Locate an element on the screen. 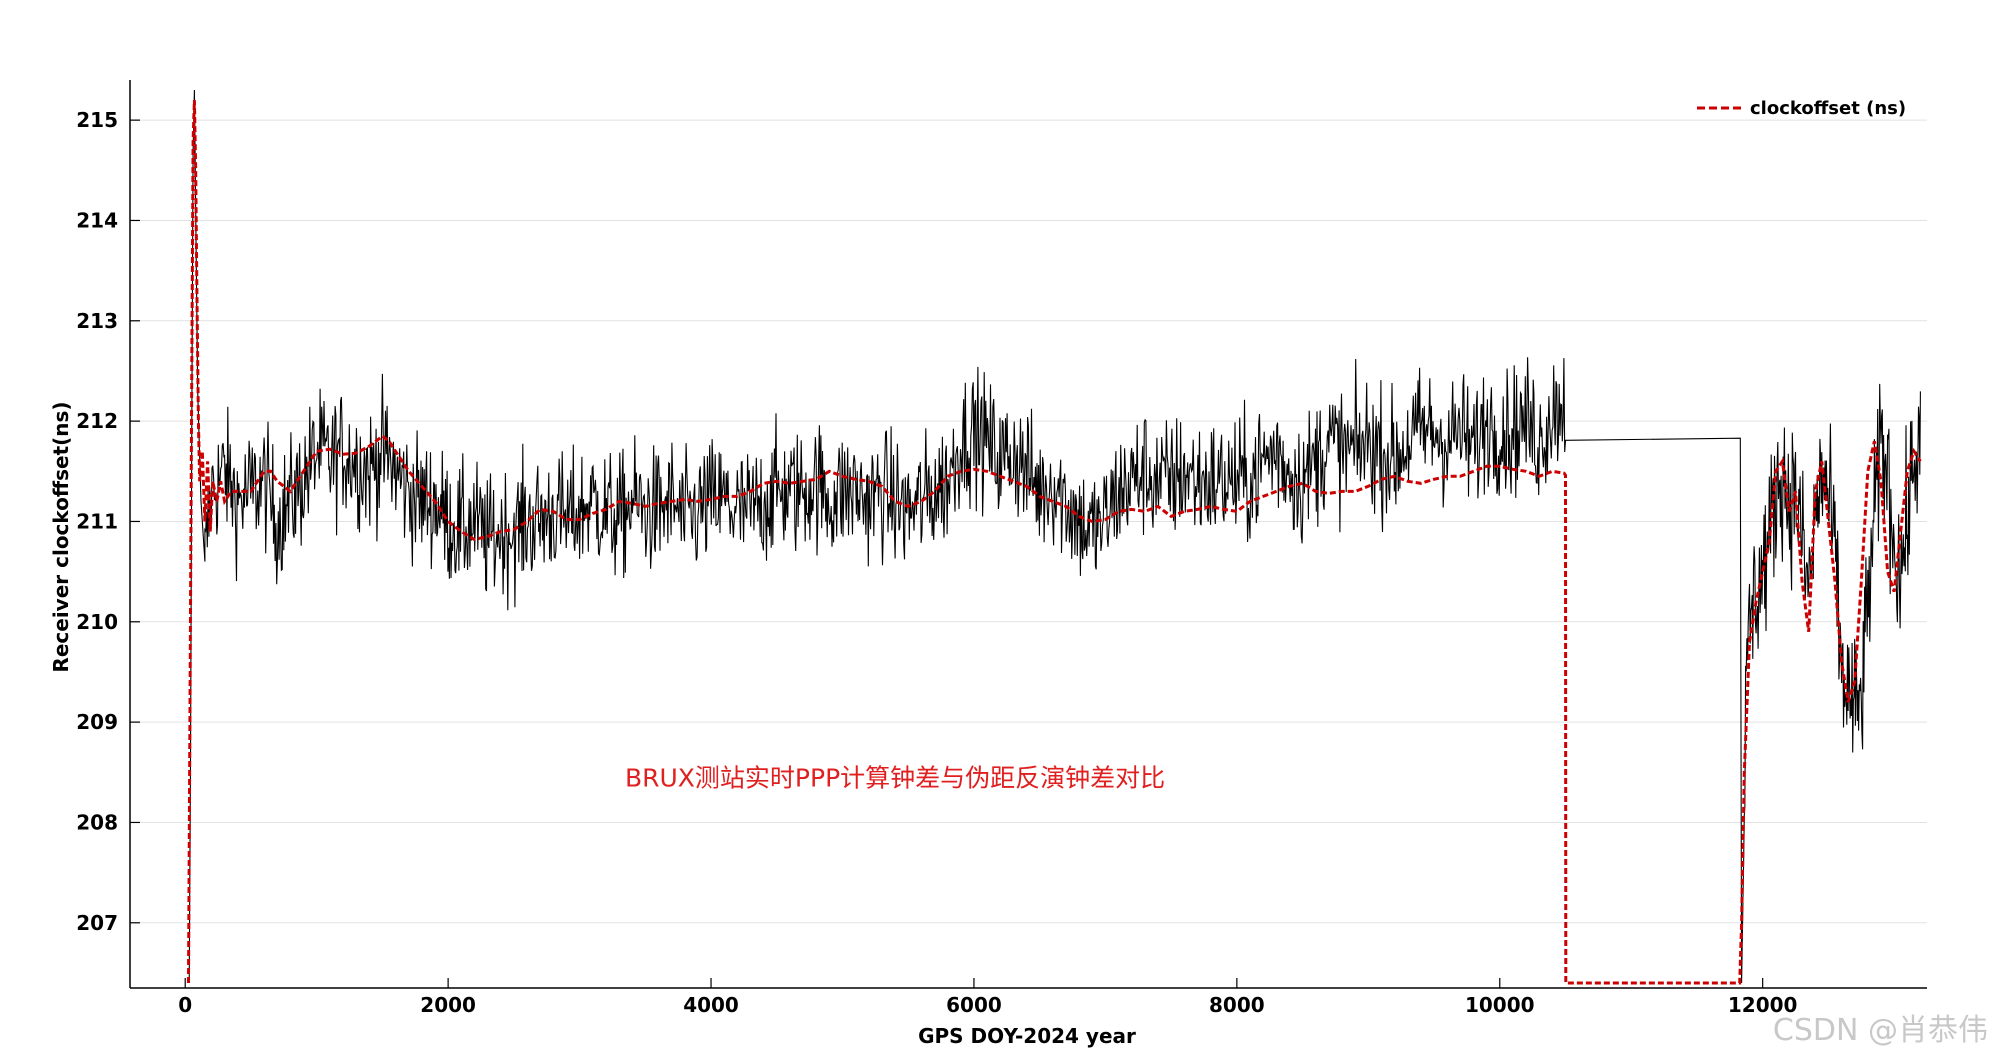 The image size is (1995, 1062). legend-label-clockoffset: clockoffset (ns) is located at coordinates (1828, 108).